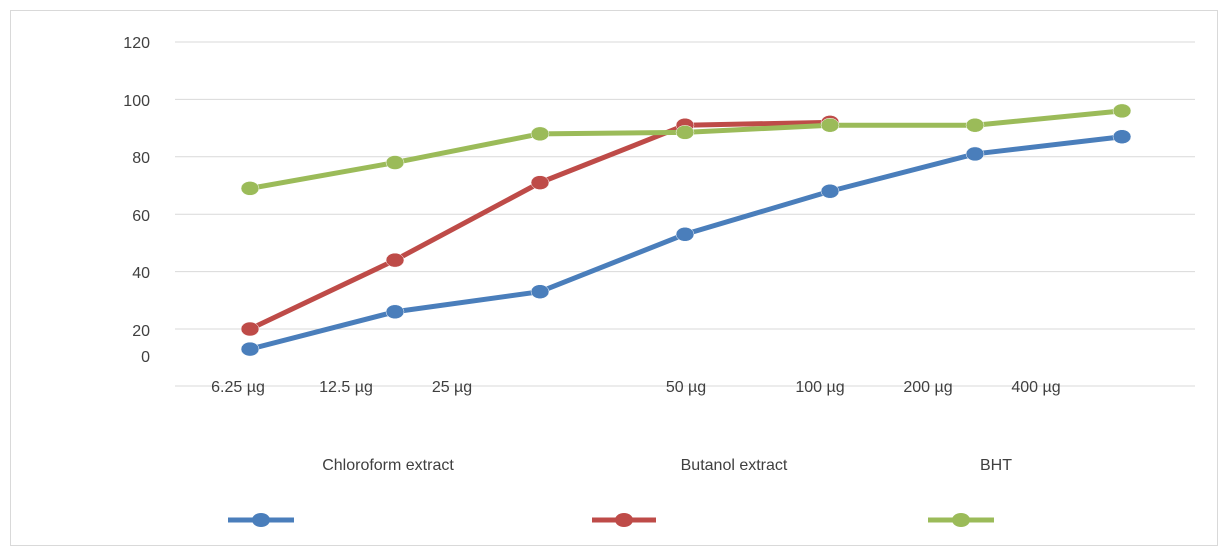 Image resolution: width=1222 pixels, height=548 pixels. Describe the element at coordinates (346, 387) in the screenshot. I see `x-tick-label: 12.5 µg` at that location.